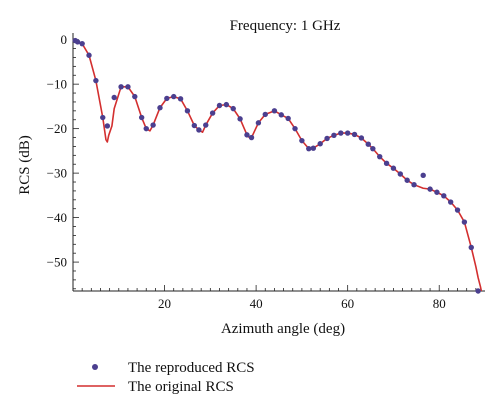 The image size is (500, 413). What do you see at coordinates (285, 26) in the screenshot?
I see `chart-title: Frequency: 1 GHz` at bounding box center [285, 26].